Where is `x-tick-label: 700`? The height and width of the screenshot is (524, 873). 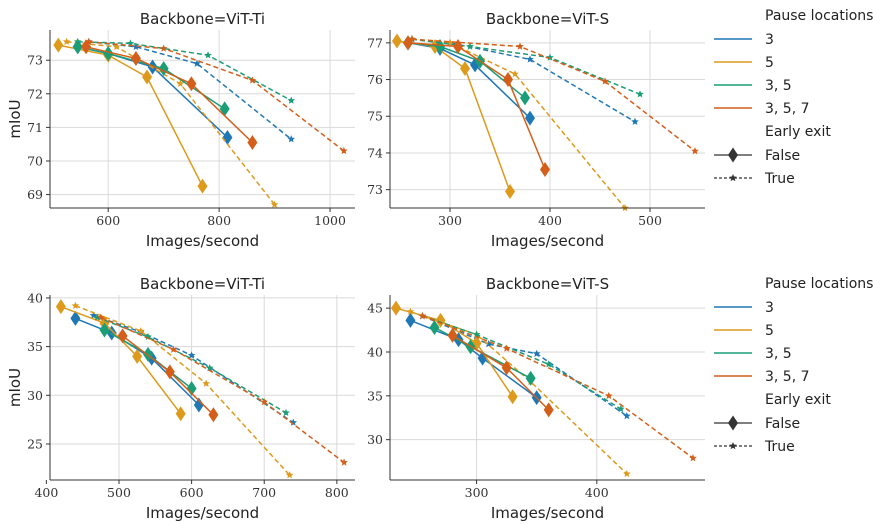
x-tick-label: 700 is located at coordinates (264, 492).